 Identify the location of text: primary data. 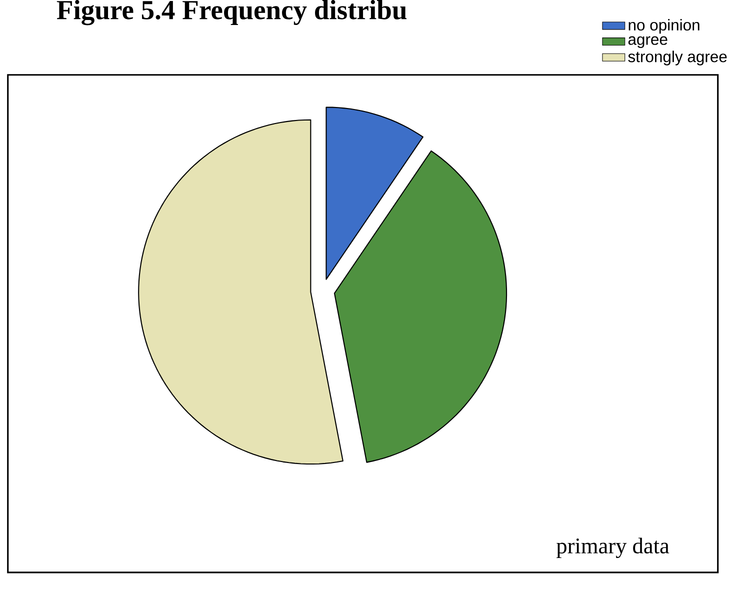
(613, 548).